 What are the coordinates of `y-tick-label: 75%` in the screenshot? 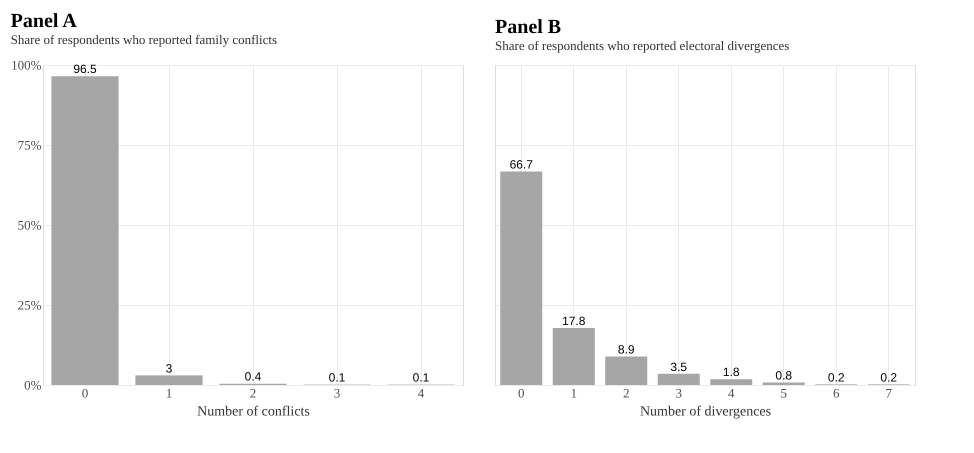 It's located at (30, 145).